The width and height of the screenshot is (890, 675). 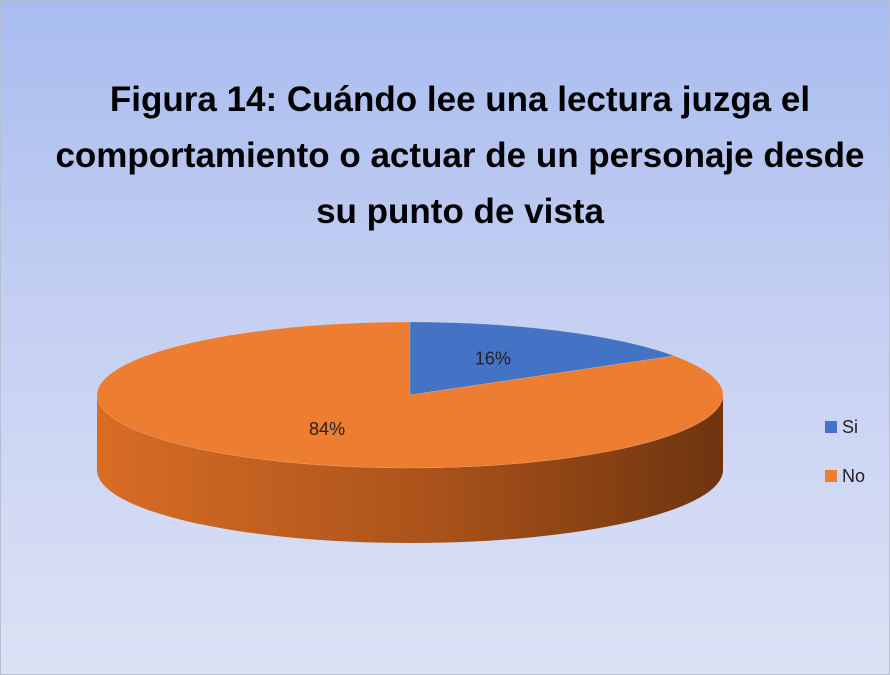 What do you see at coordinates (327, 429) in the screenshot?
I see `data-label: 84%` at bounding box center [327, 429].